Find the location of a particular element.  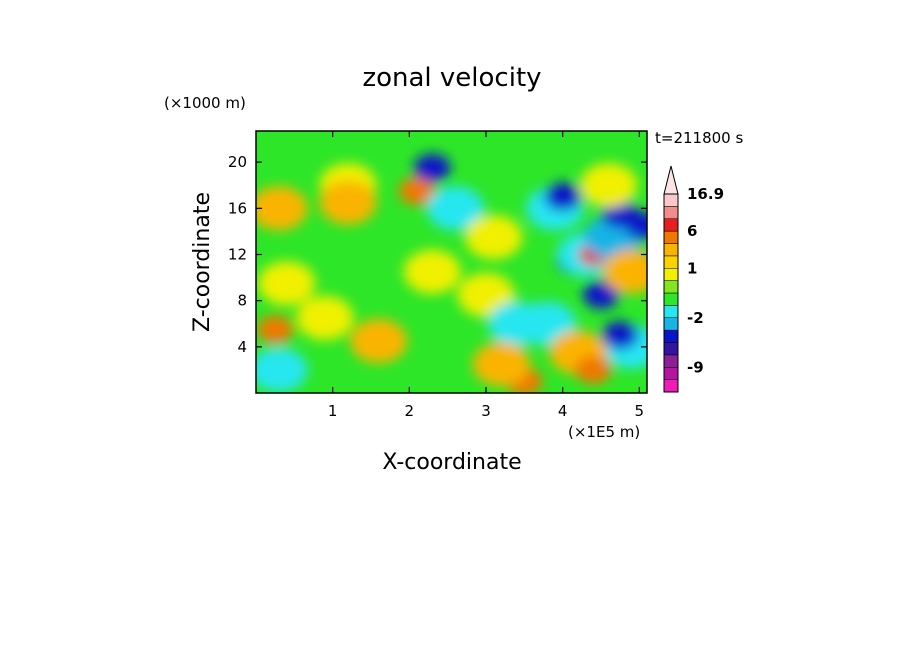

colorbar: 16.9 6 1 -2 -9 is located at coordinates (693, 279).